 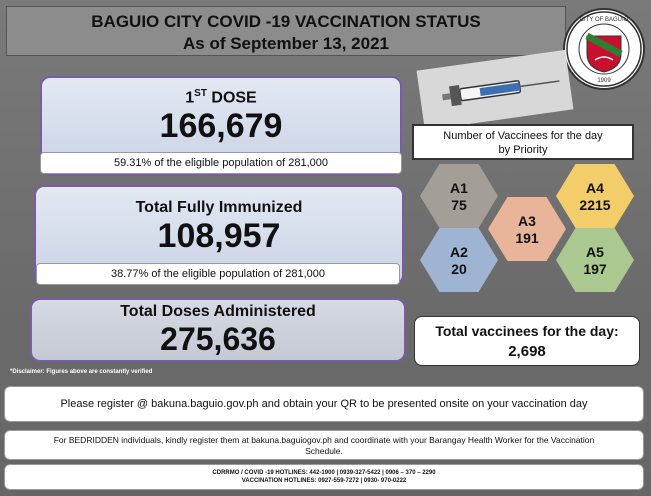 I want to click on city-seal-logo: 1909 CITY OF BAGUIO, so click(x=604, y=49).